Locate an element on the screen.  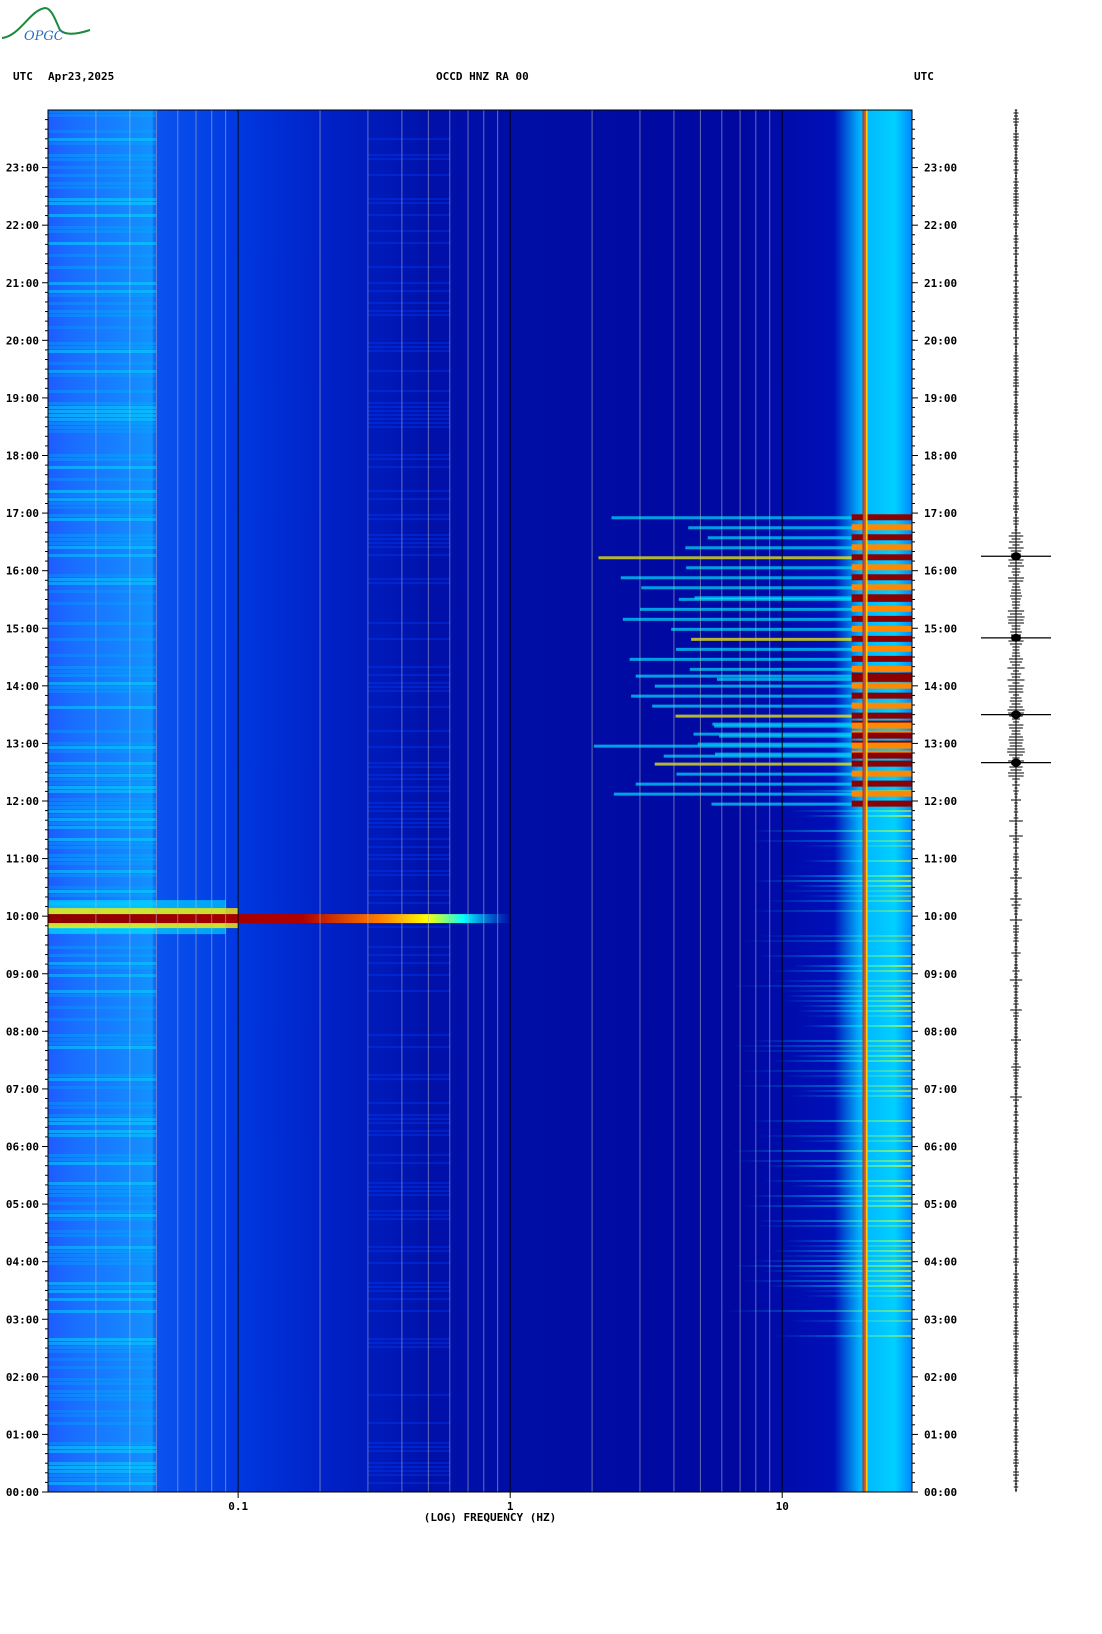
utc-label-right: UTC is located at coordinates (924, 76).